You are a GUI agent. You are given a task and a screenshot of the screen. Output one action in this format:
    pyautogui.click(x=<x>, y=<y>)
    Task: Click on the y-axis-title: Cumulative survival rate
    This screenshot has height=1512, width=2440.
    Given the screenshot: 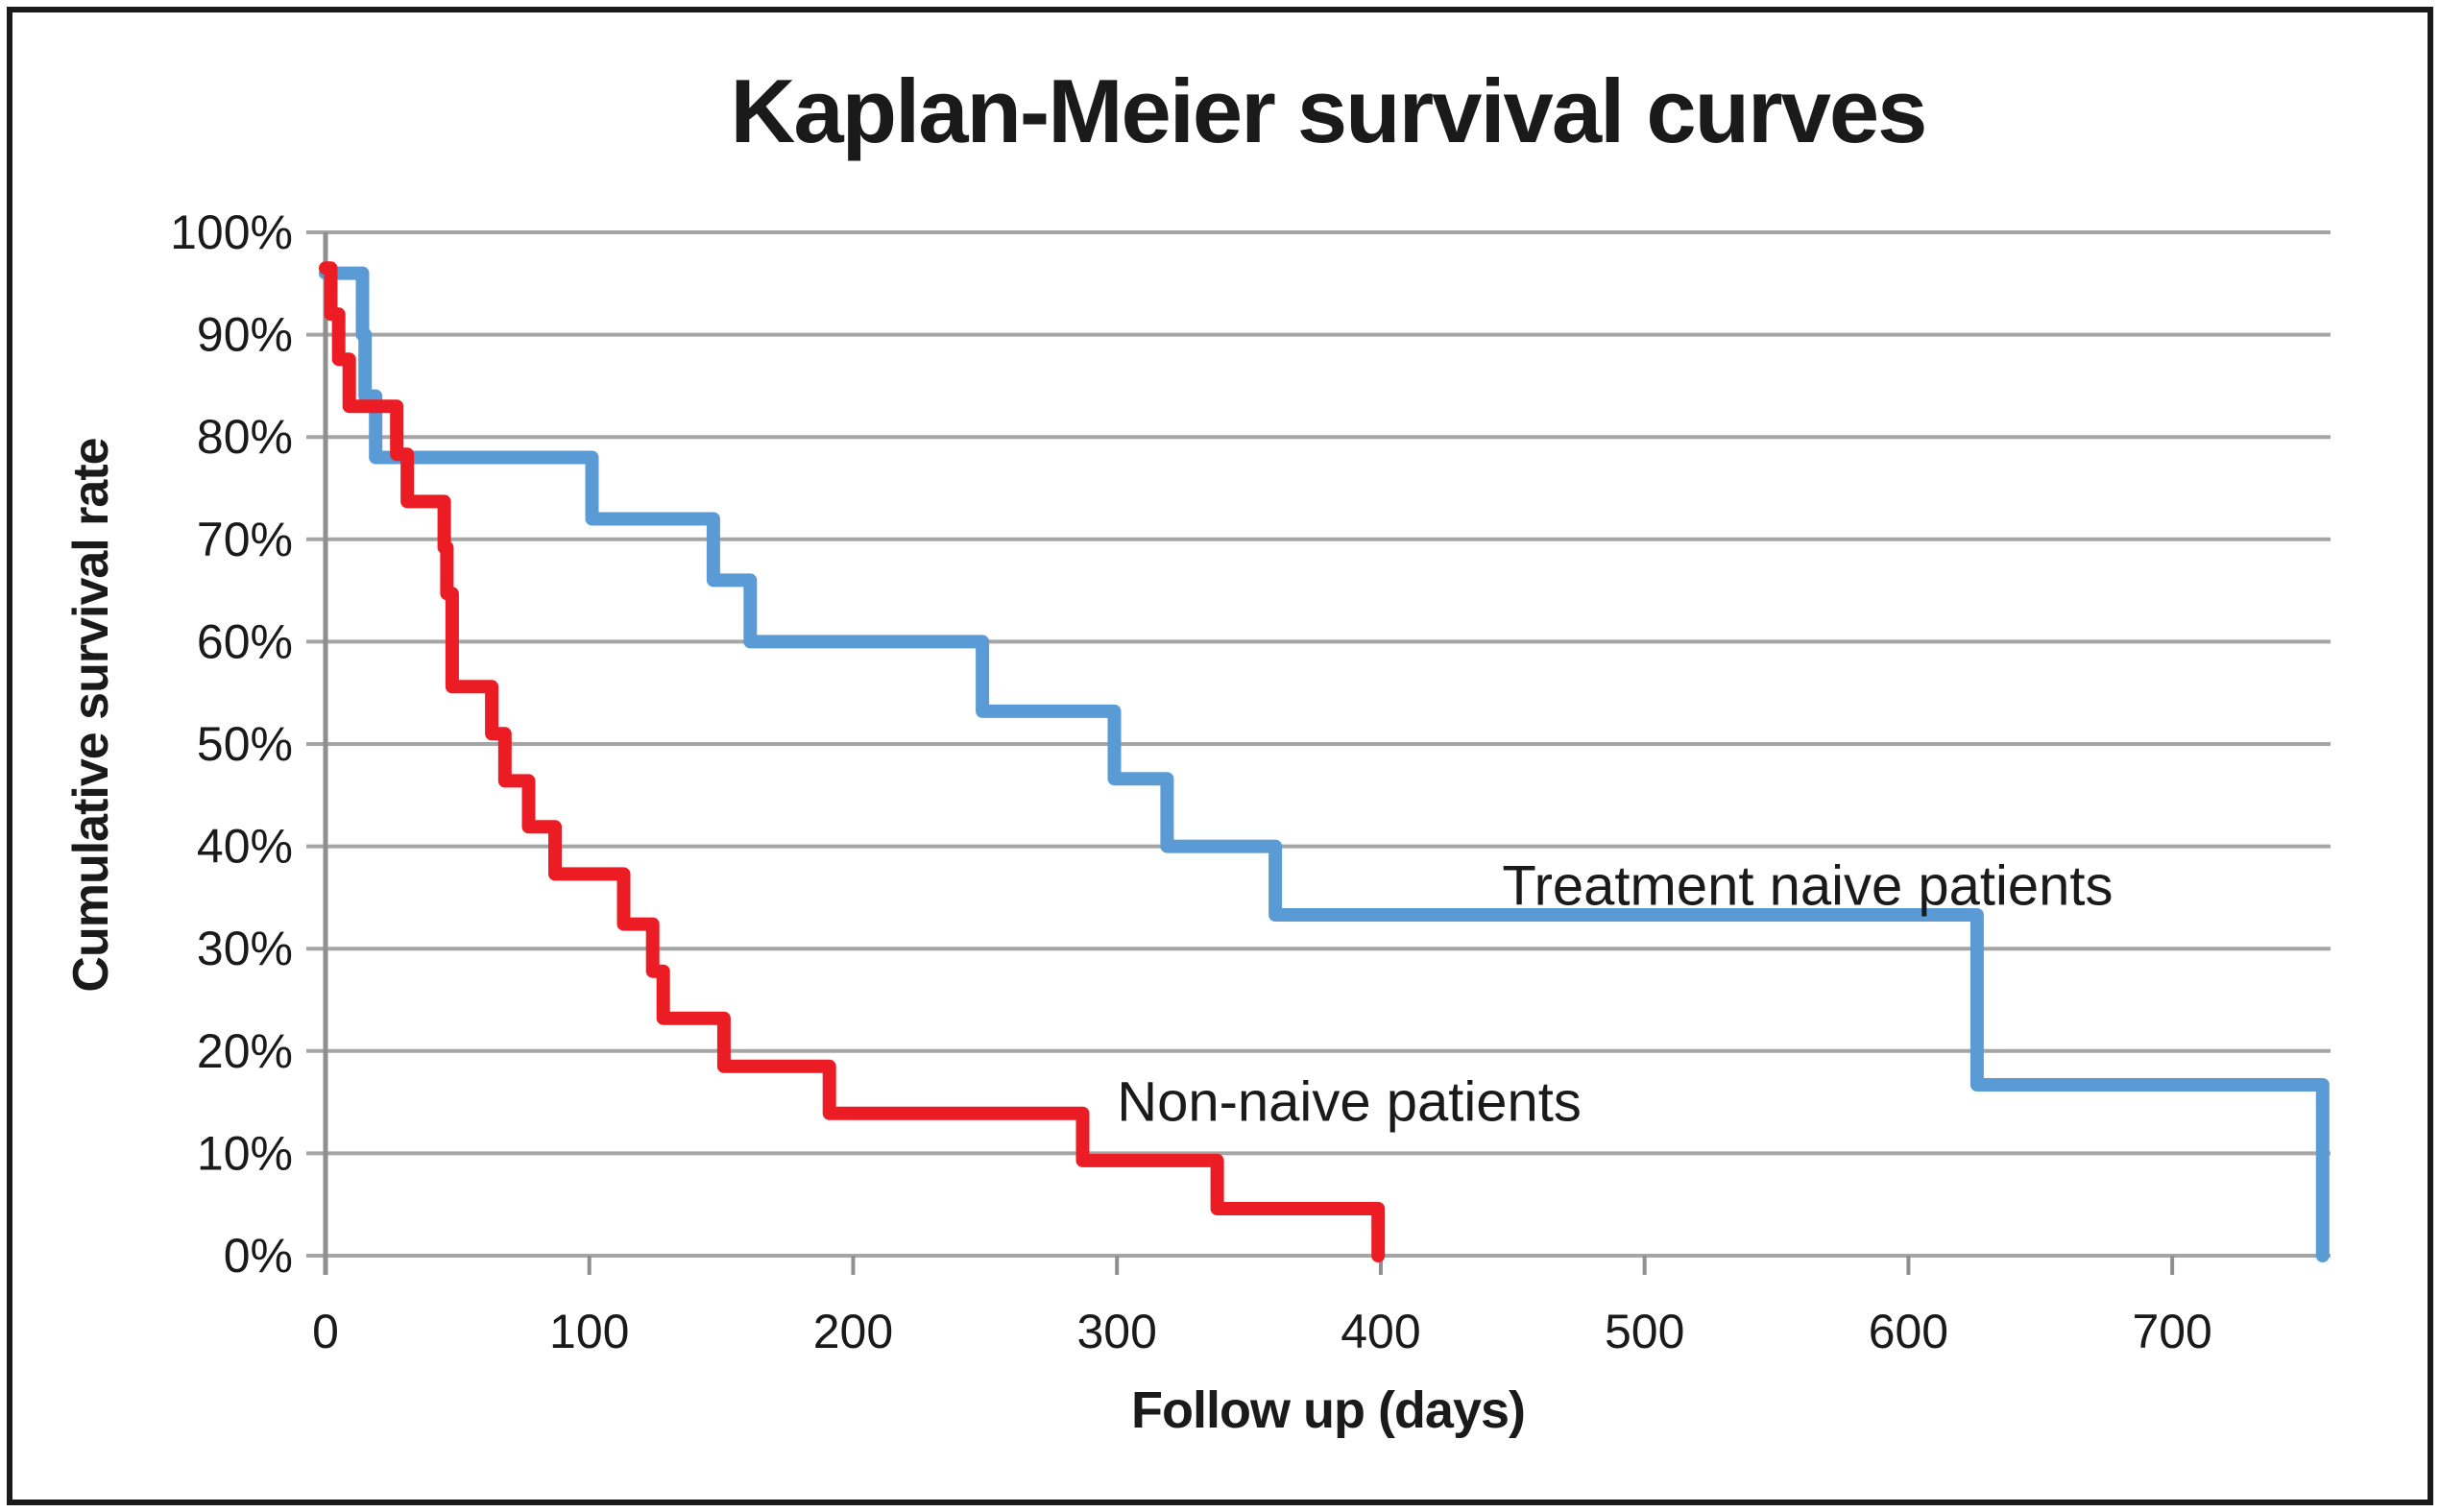 What is the action you would take?
    pyautogui.click(x=91, y=715)
    